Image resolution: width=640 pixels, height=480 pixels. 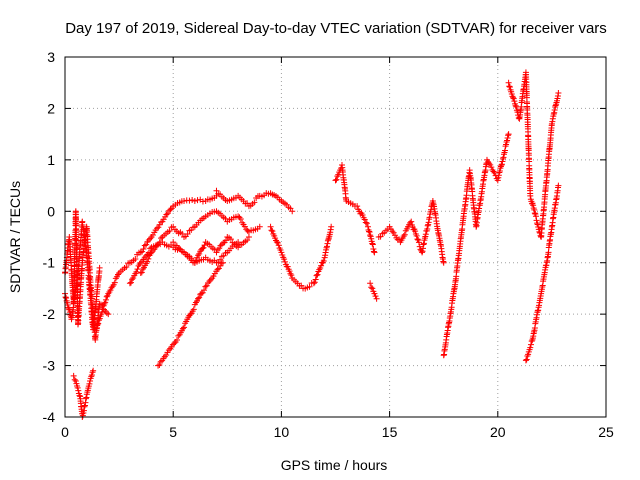 I want to click on series-trace-lowest-arc, so click(x=206, y=252).